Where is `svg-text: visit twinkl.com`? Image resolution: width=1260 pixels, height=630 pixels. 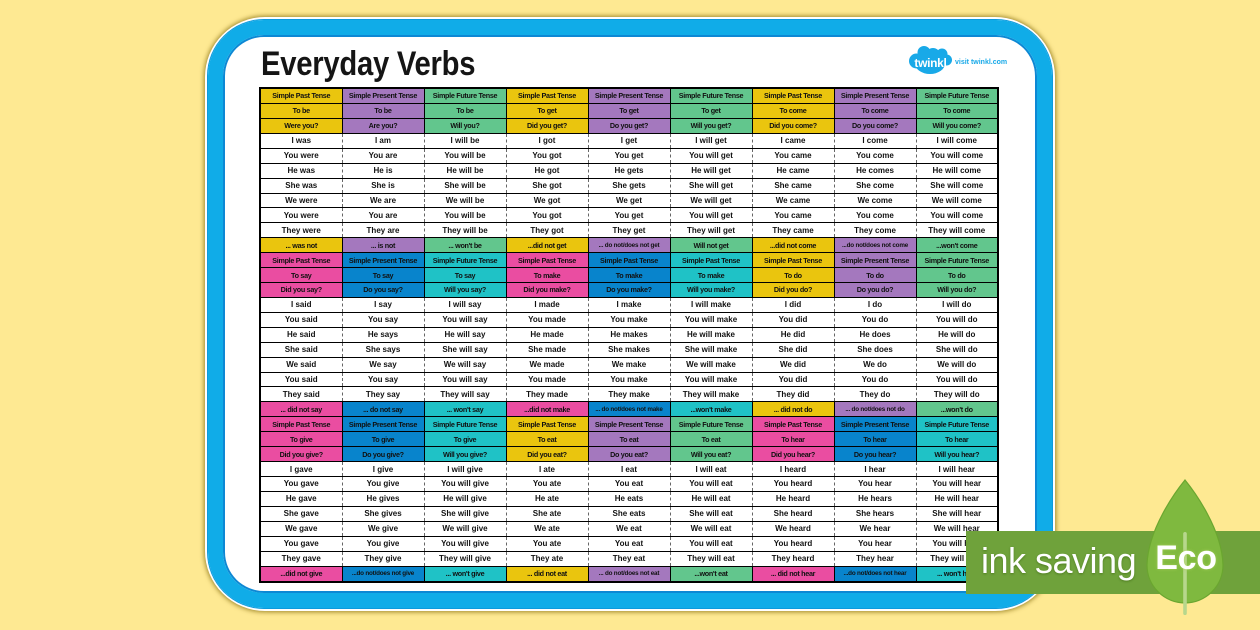
svg-text: visit twinkl.com is located at coordinates (981, 62).